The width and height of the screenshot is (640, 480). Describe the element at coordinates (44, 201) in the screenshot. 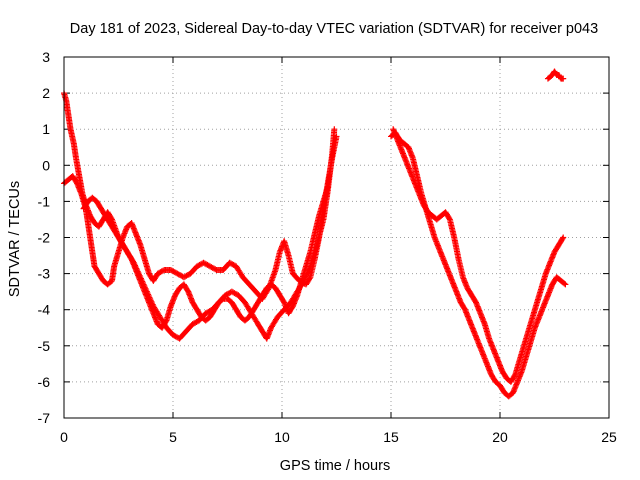

I see `y-tick-label: -1` at that location.